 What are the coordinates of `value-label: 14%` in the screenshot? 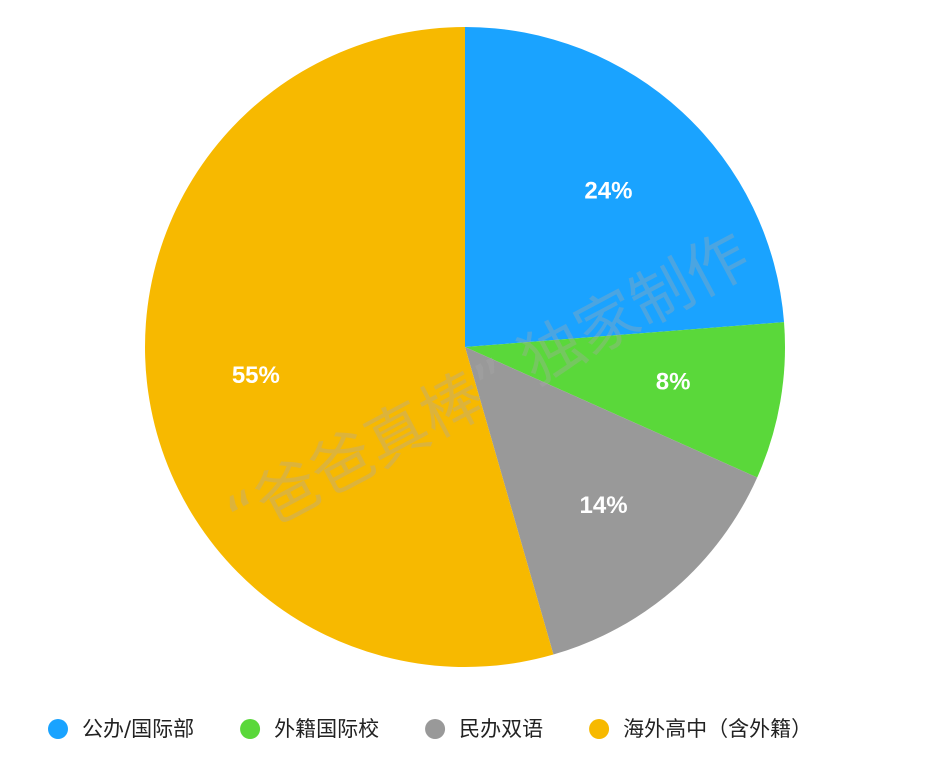 It's located at (604, 505).